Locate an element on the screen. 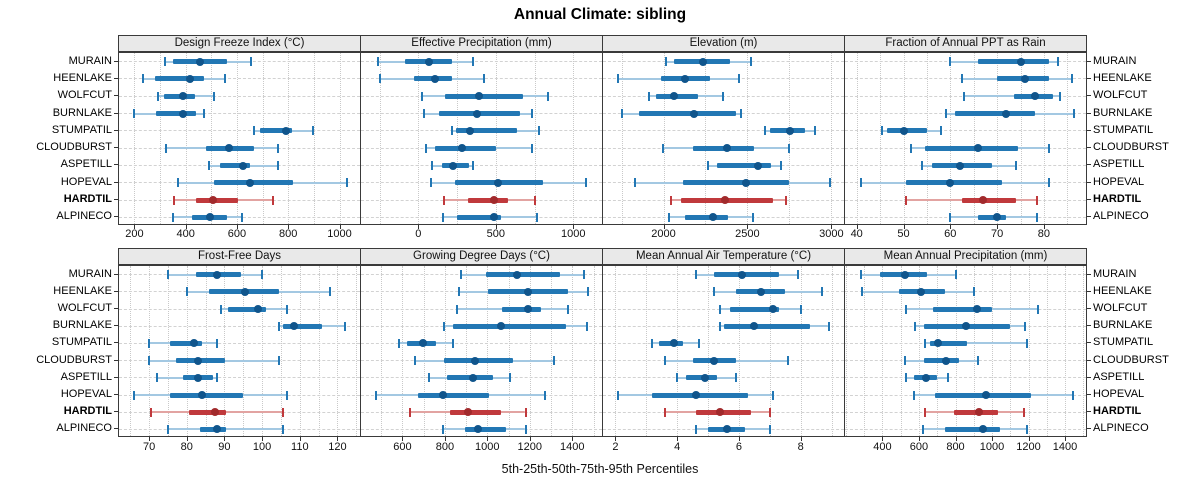 This screenshot has width=1200, height=500. median-dot-stumpatil is located at coordinates (674, 343).